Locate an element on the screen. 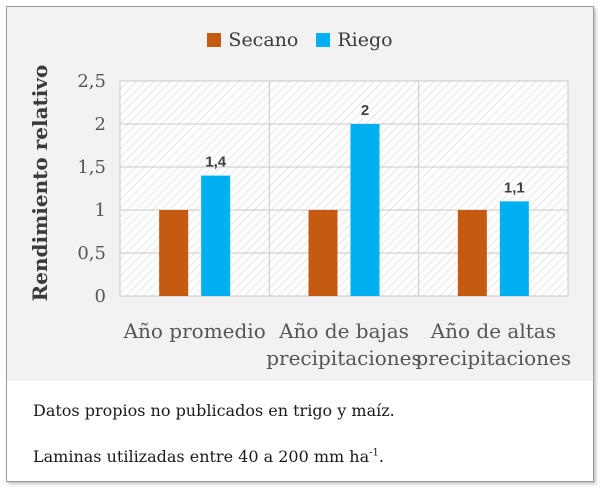 The height and width of the screenshot is (488, 600). legend-item-riego: Riego is located at coordinates (354, 40).